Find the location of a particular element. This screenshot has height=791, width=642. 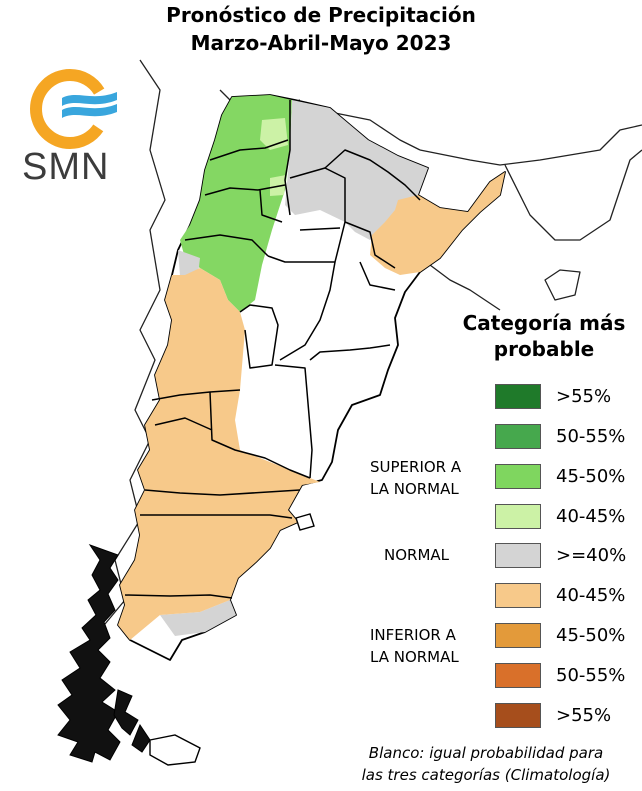

legend-title-line1: Categoría más is located at coordinates (544, 323).